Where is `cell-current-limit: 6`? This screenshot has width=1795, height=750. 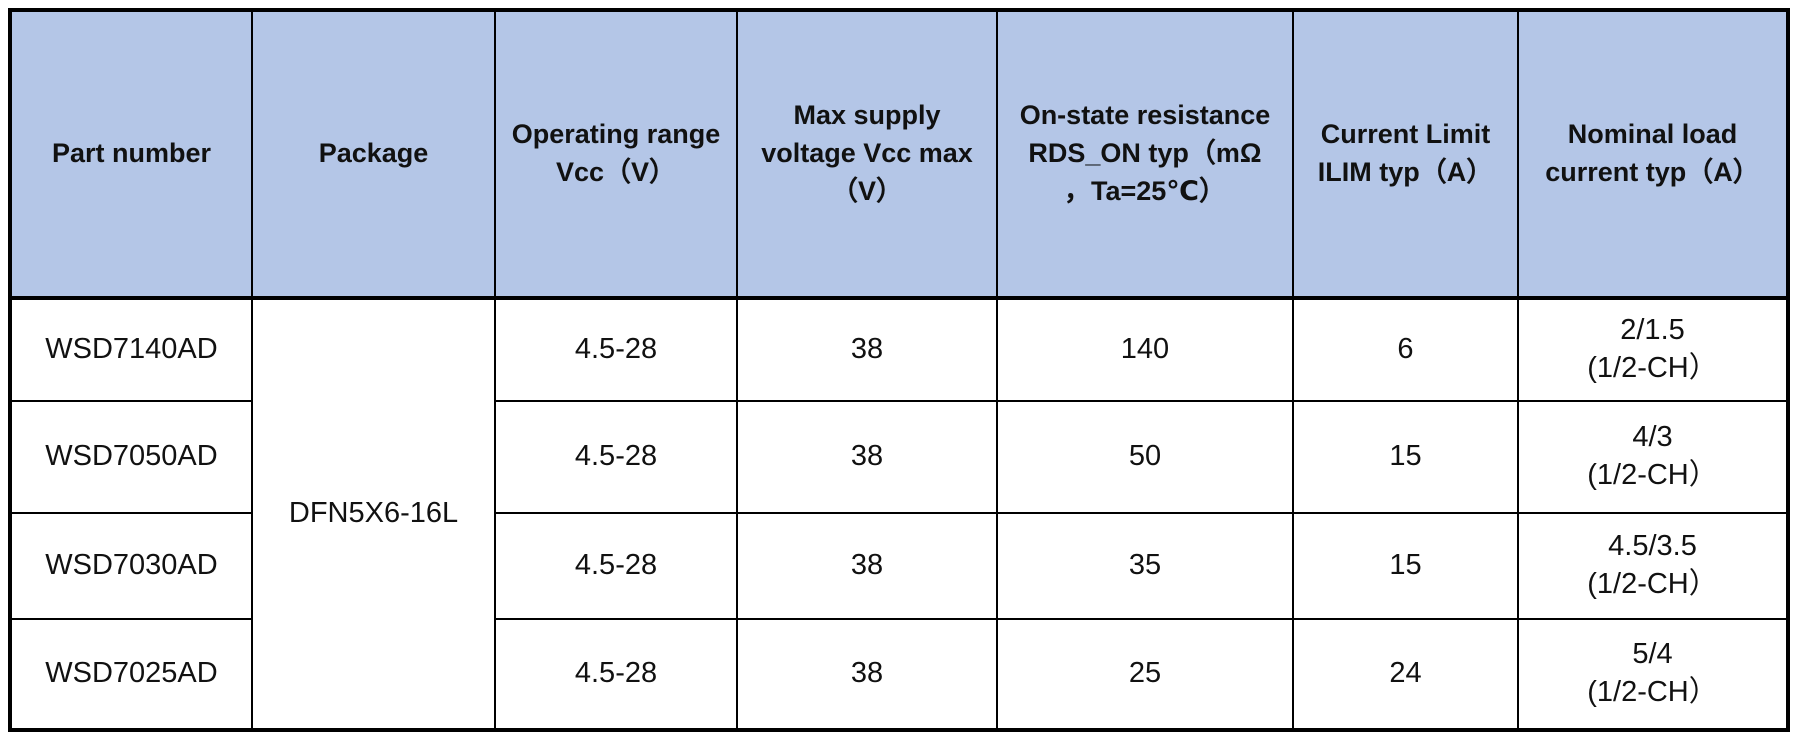
cell-current-limit: 6 is located at coordinates (1405, 349).